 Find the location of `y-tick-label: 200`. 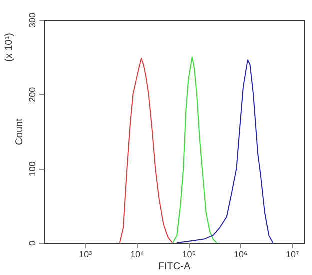

y-tick-label: 200 is located at coordinates (33, 94).